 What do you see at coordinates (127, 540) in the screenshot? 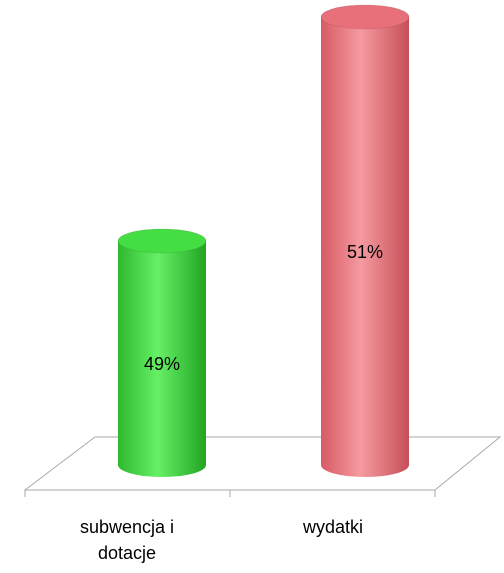
I see `x-tick-label: subwencja i dotacje` at bounding box center [127, 540].